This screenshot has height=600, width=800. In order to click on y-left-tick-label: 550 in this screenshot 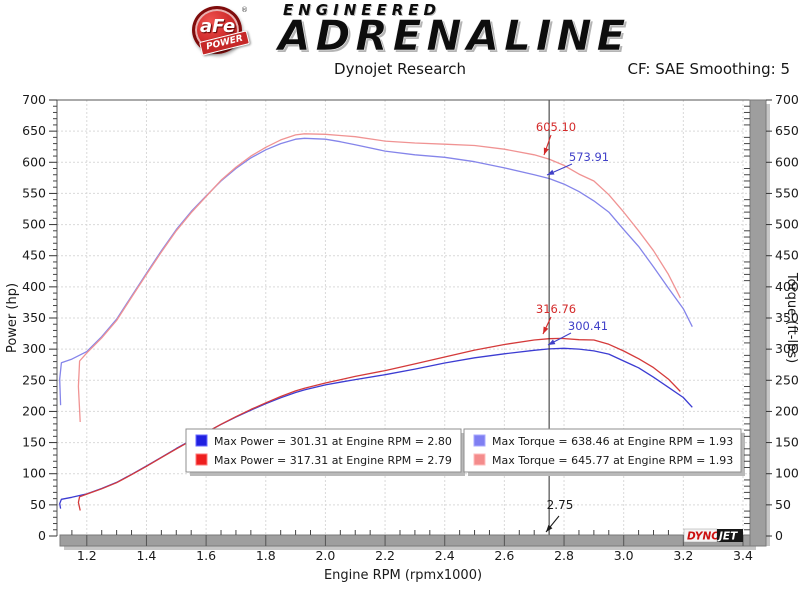, I will do `click(34, 192)`.